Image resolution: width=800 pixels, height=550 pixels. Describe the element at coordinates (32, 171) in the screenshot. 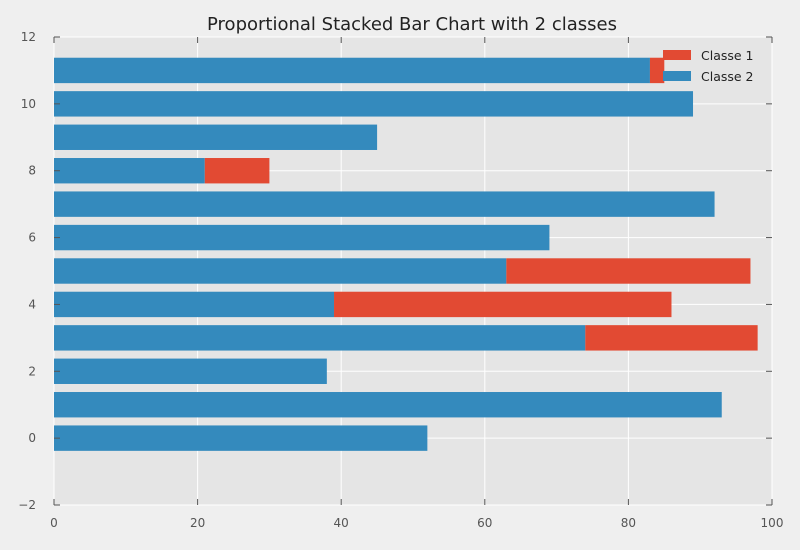

I see `y-tick-label: 8` at that location.